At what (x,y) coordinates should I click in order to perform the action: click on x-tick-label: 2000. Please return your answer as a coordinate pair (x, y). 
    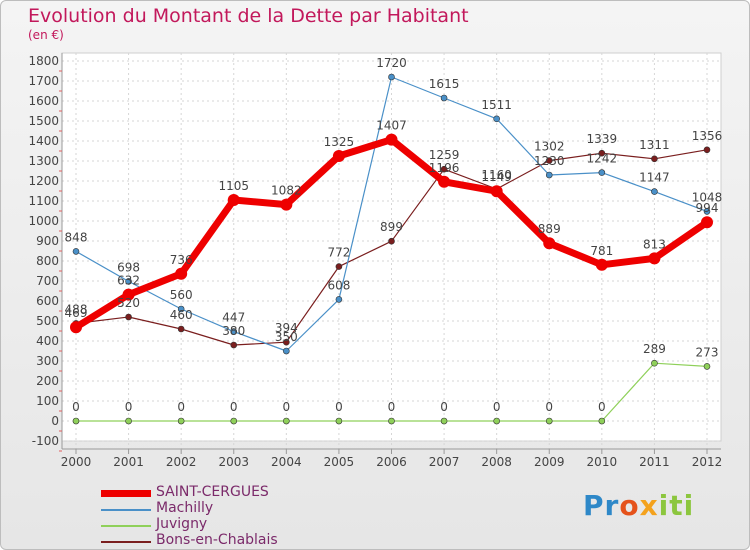
    Looking at the image, I should click on (76, 462).